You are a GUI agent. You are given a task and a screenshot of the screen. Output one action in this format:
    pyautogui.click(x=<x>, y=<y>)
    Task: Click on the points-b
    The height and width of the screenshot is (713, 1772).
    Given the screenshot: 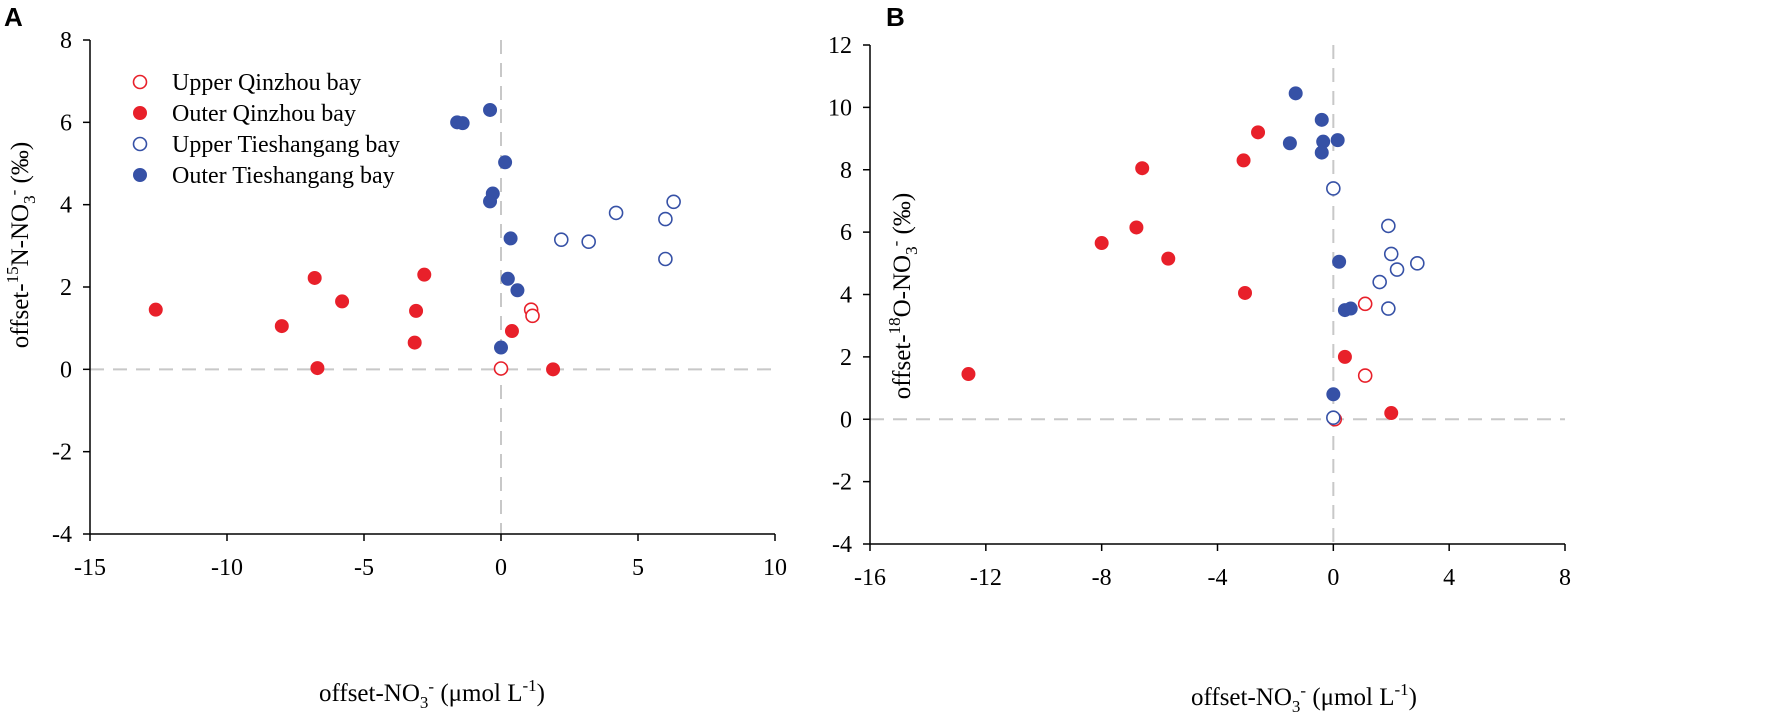 What is the action you would take?
    pyautogui.click(x=1193, y=256)
    